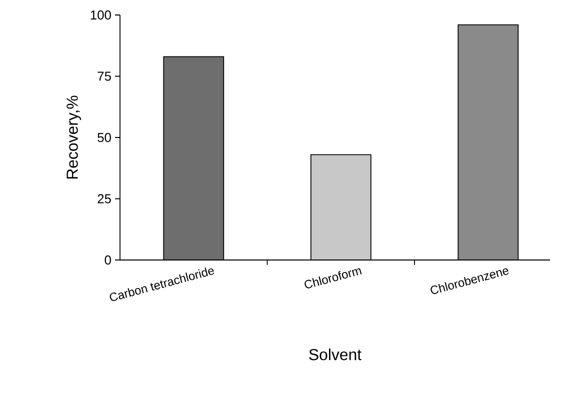  Describe the element at coordinates (100, 15) in the screenshot. I see `y-tick-label: 100` at that location.